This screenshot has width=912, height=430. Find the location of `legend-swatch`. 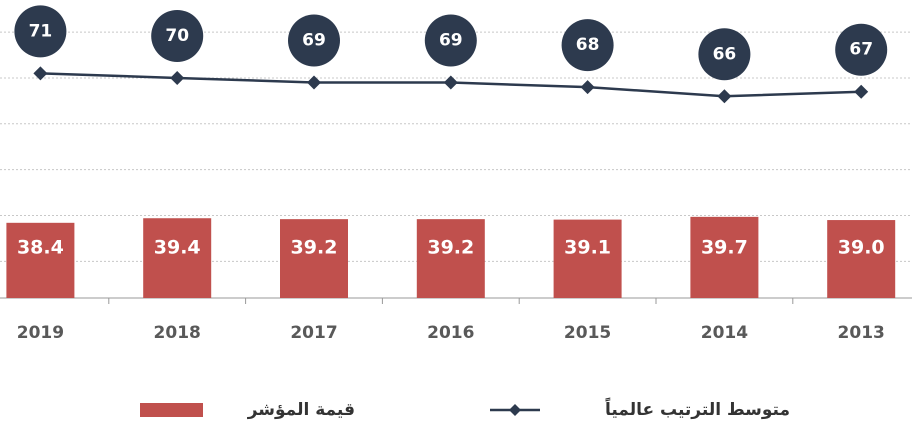

legend-swatch is located at coordinates (171, 410).